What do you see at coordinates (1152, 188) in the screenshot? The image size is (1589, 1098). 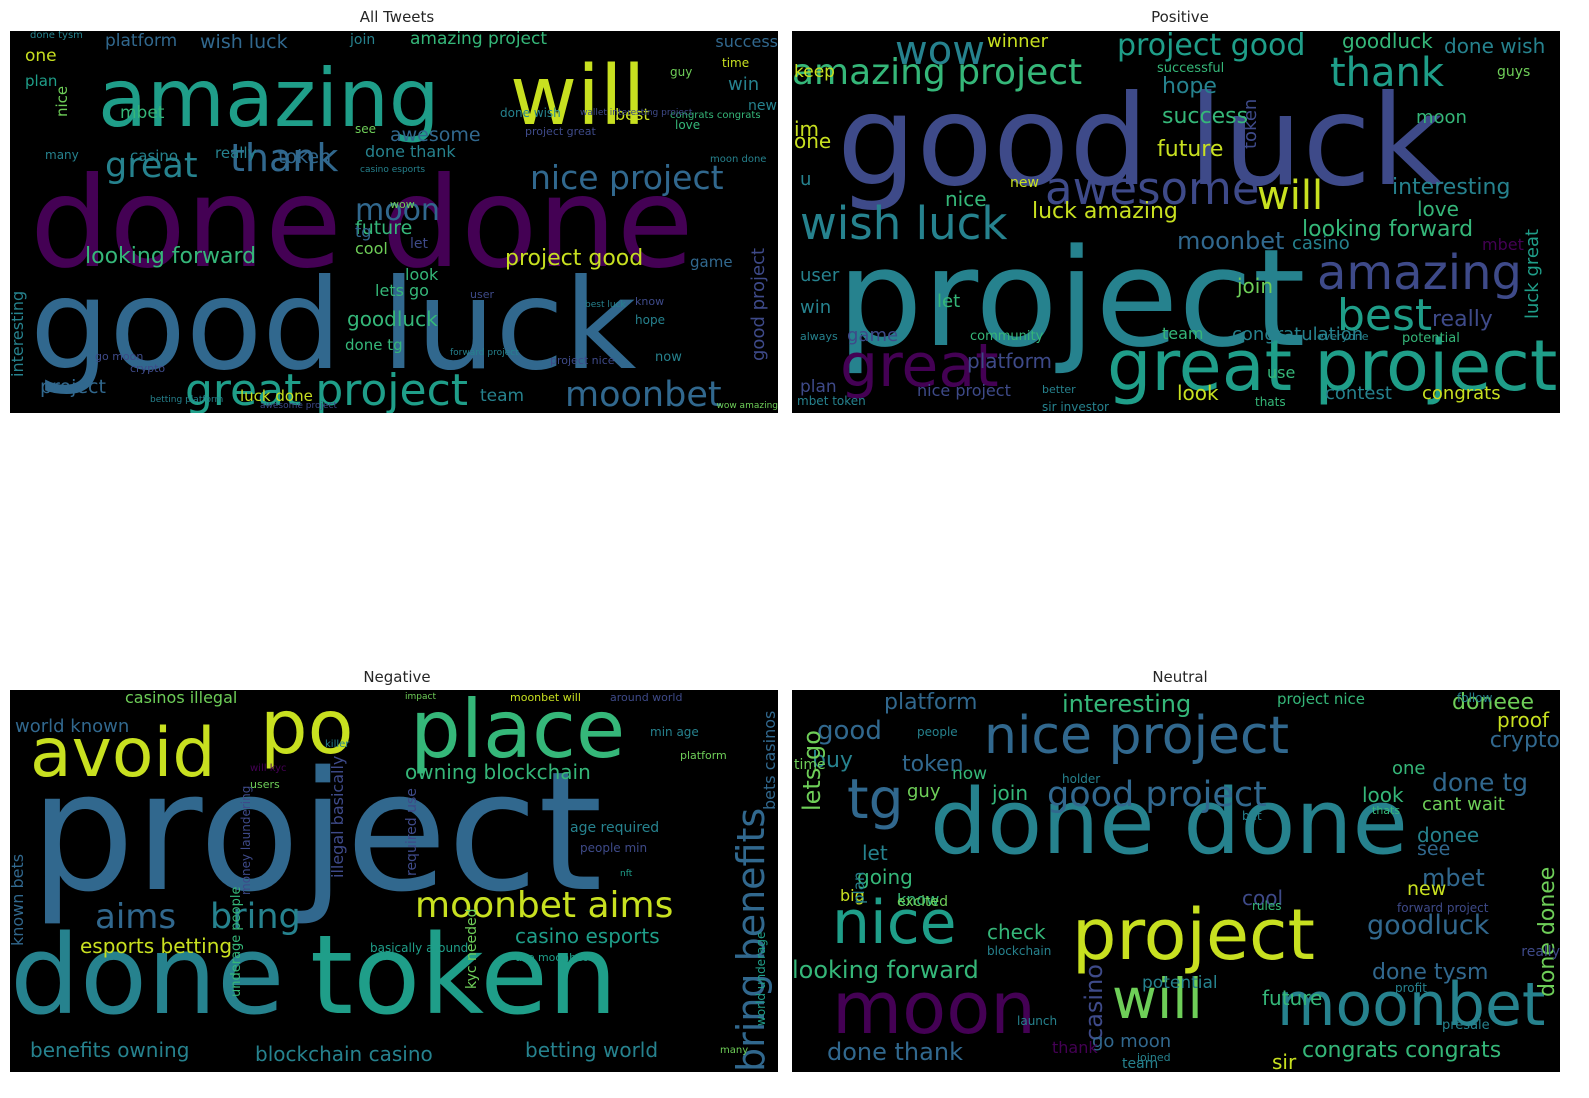 I see `cloud-word: awesome` at bounding box center [1152, 188].